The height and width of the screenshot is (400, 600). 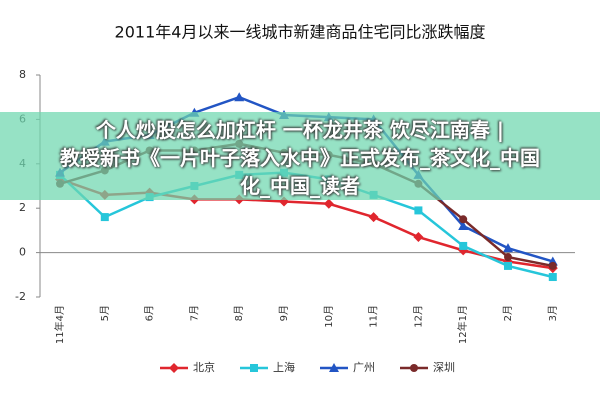 I want to click on y-tick-label: 0, so click(x=22, y=252).